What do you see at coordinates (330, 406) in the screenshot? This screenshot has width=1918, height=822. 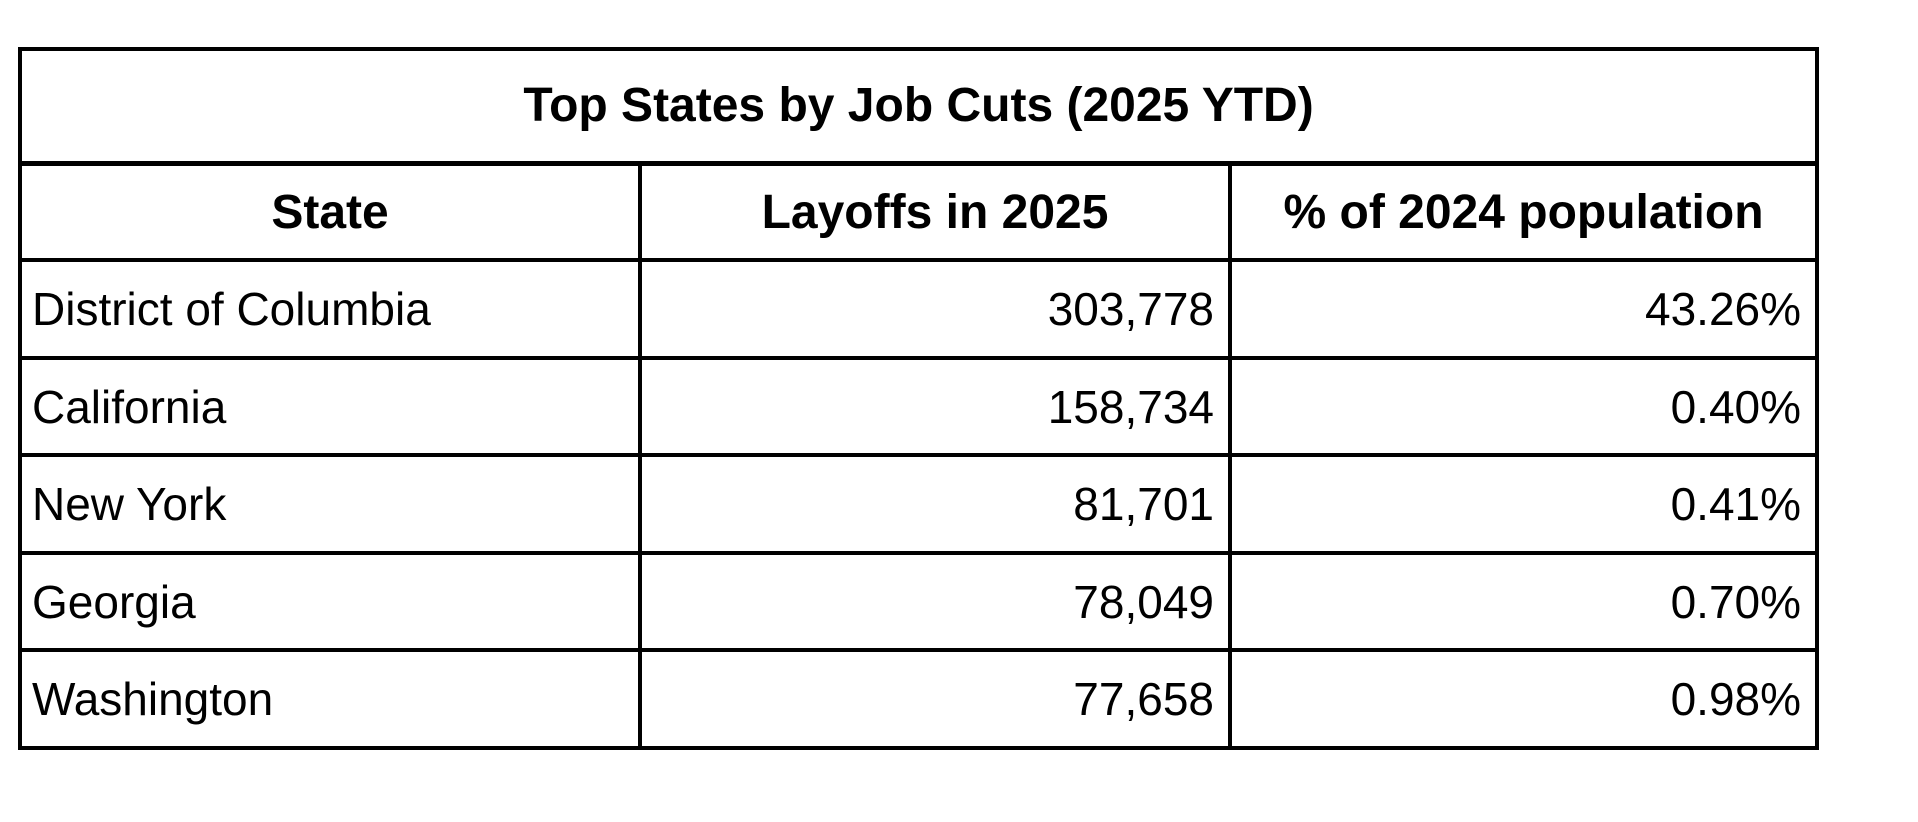 I see `state-cell: California` at bounding box center [330, 406].